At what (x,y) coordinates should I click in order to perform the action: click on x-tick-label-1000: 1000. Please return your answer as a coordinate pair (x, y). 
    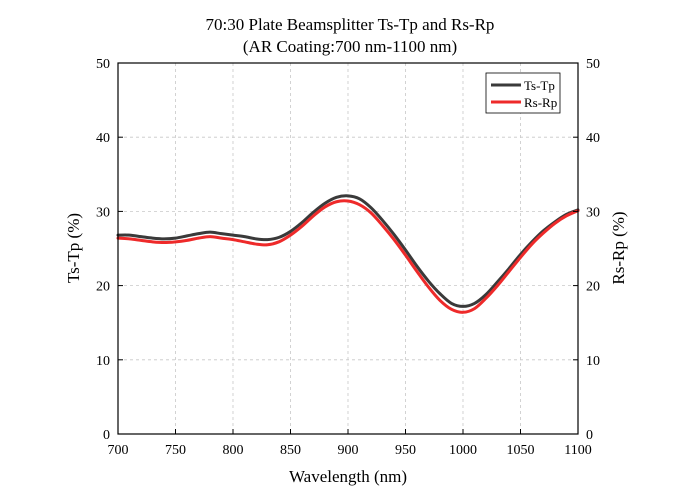
    Looking at the image, I should click on (463, 450).